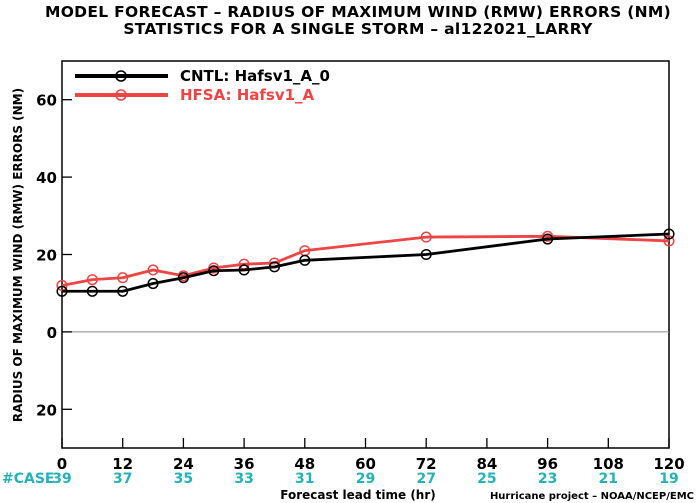  I want to click on legend: CNTL: Hafsv1_A_0 HFSA: Hafsv1_A, so click(202, 85).